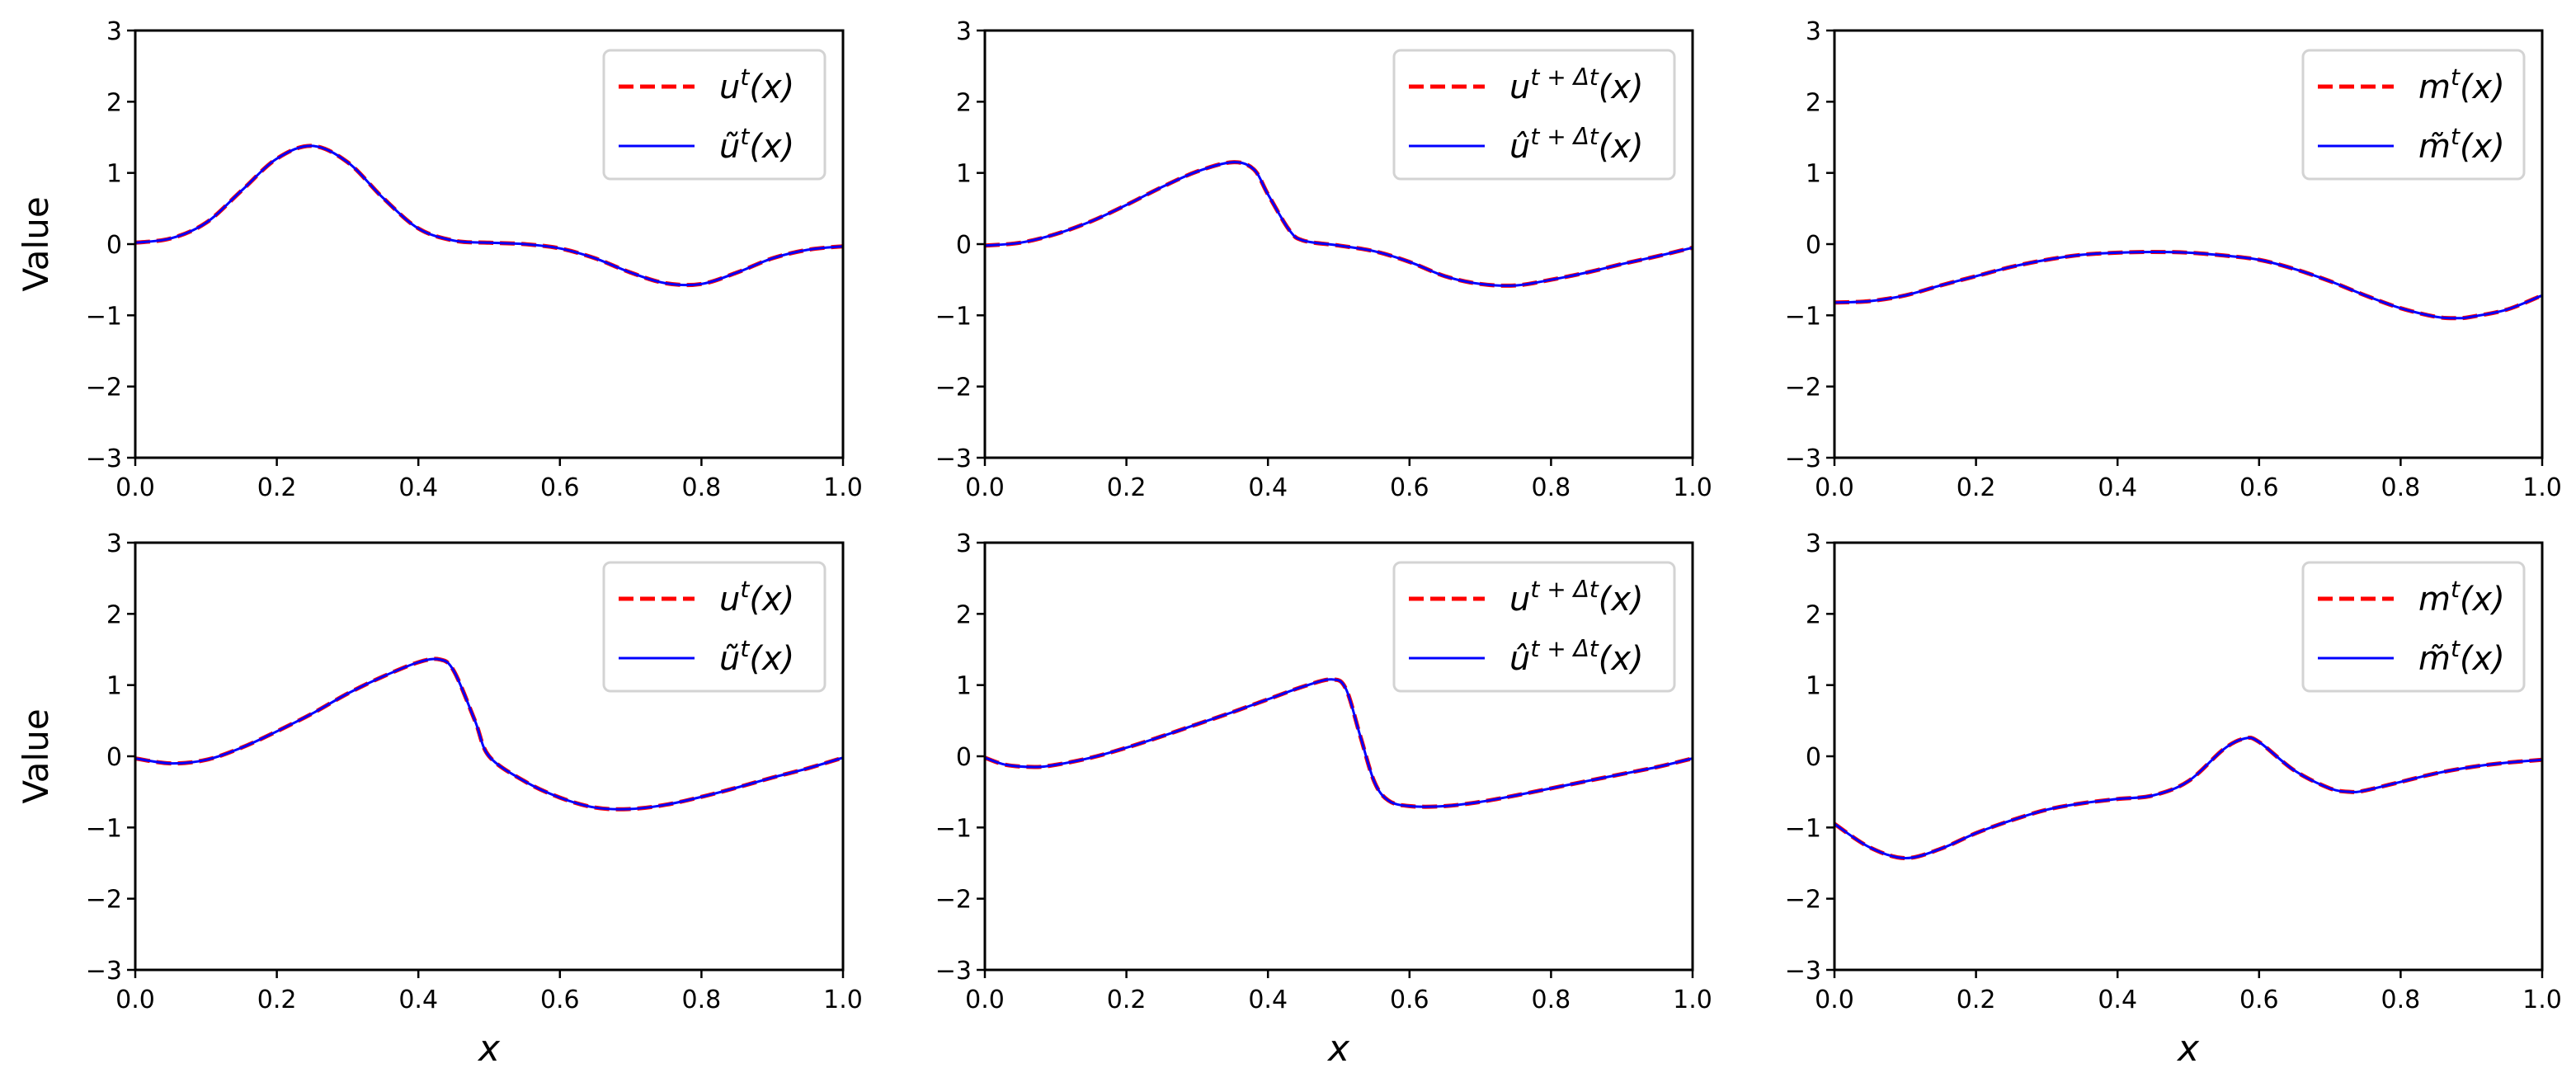 The image size is (2576, 1087). Describe the element at coordinates (2413, 627) in the screenshot. I see `legend: mt(x) m̃t(x)` at that location.